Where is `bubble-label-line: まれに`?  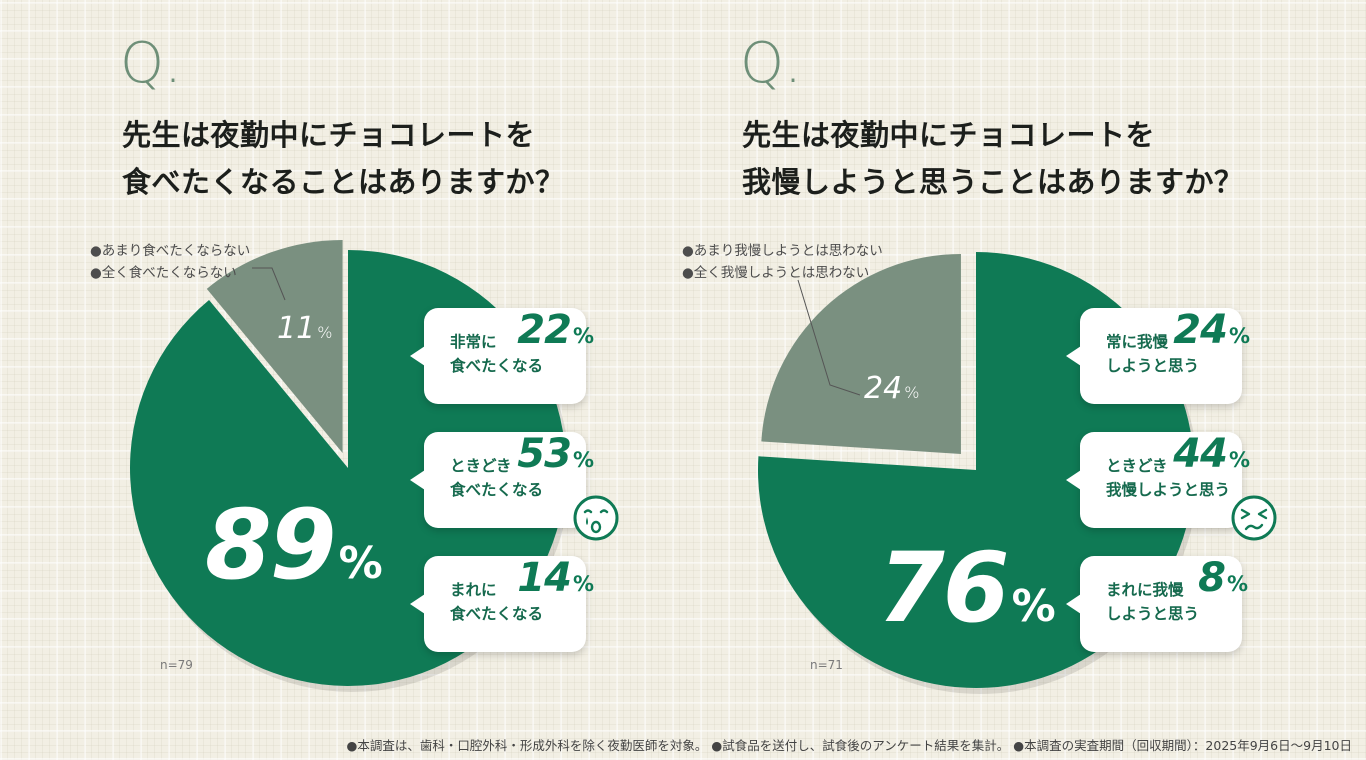
bubble-label-line: まれに is located at coordinates (473, 590).